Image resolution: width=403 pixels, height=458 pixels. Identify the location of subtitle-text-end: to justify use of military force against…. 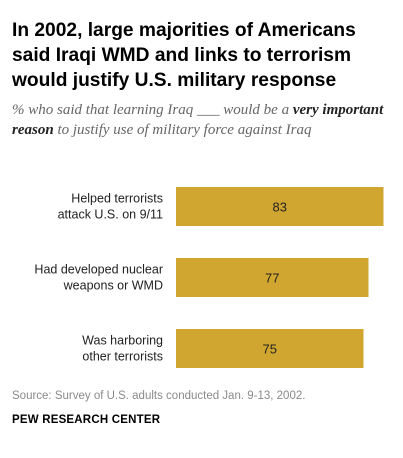
(182, 130).